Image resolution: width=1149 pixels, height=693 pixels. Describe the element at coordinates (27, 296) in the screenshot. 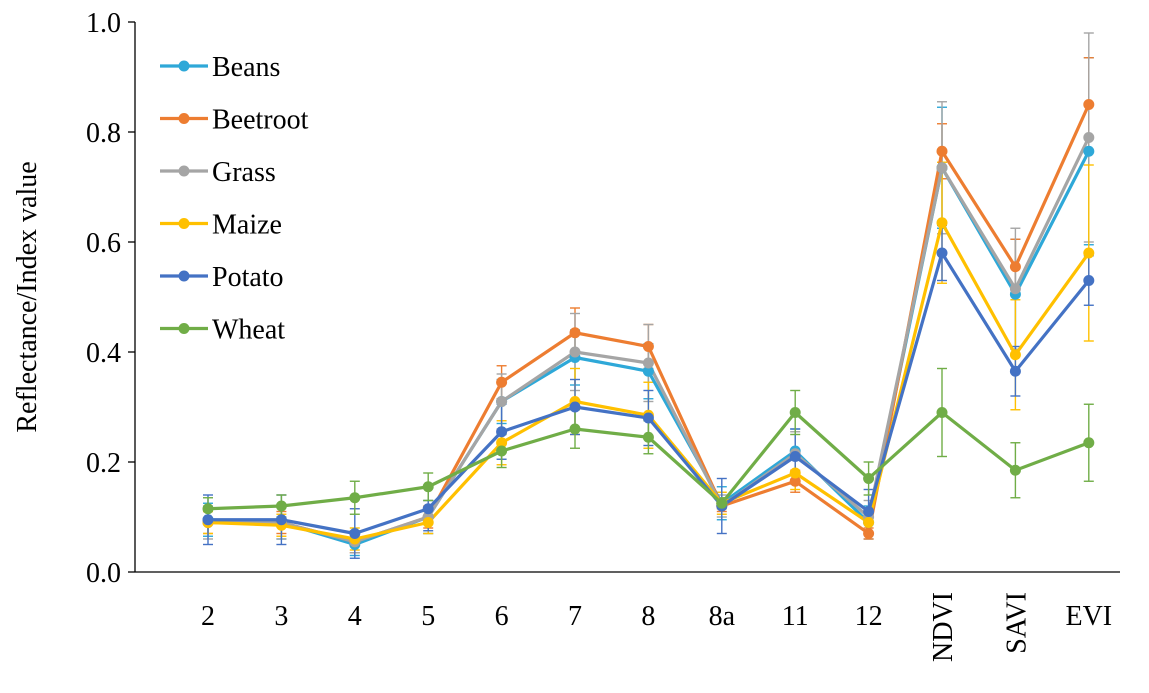

I see `y-axis-title: Reflectance/Index value` at that location.